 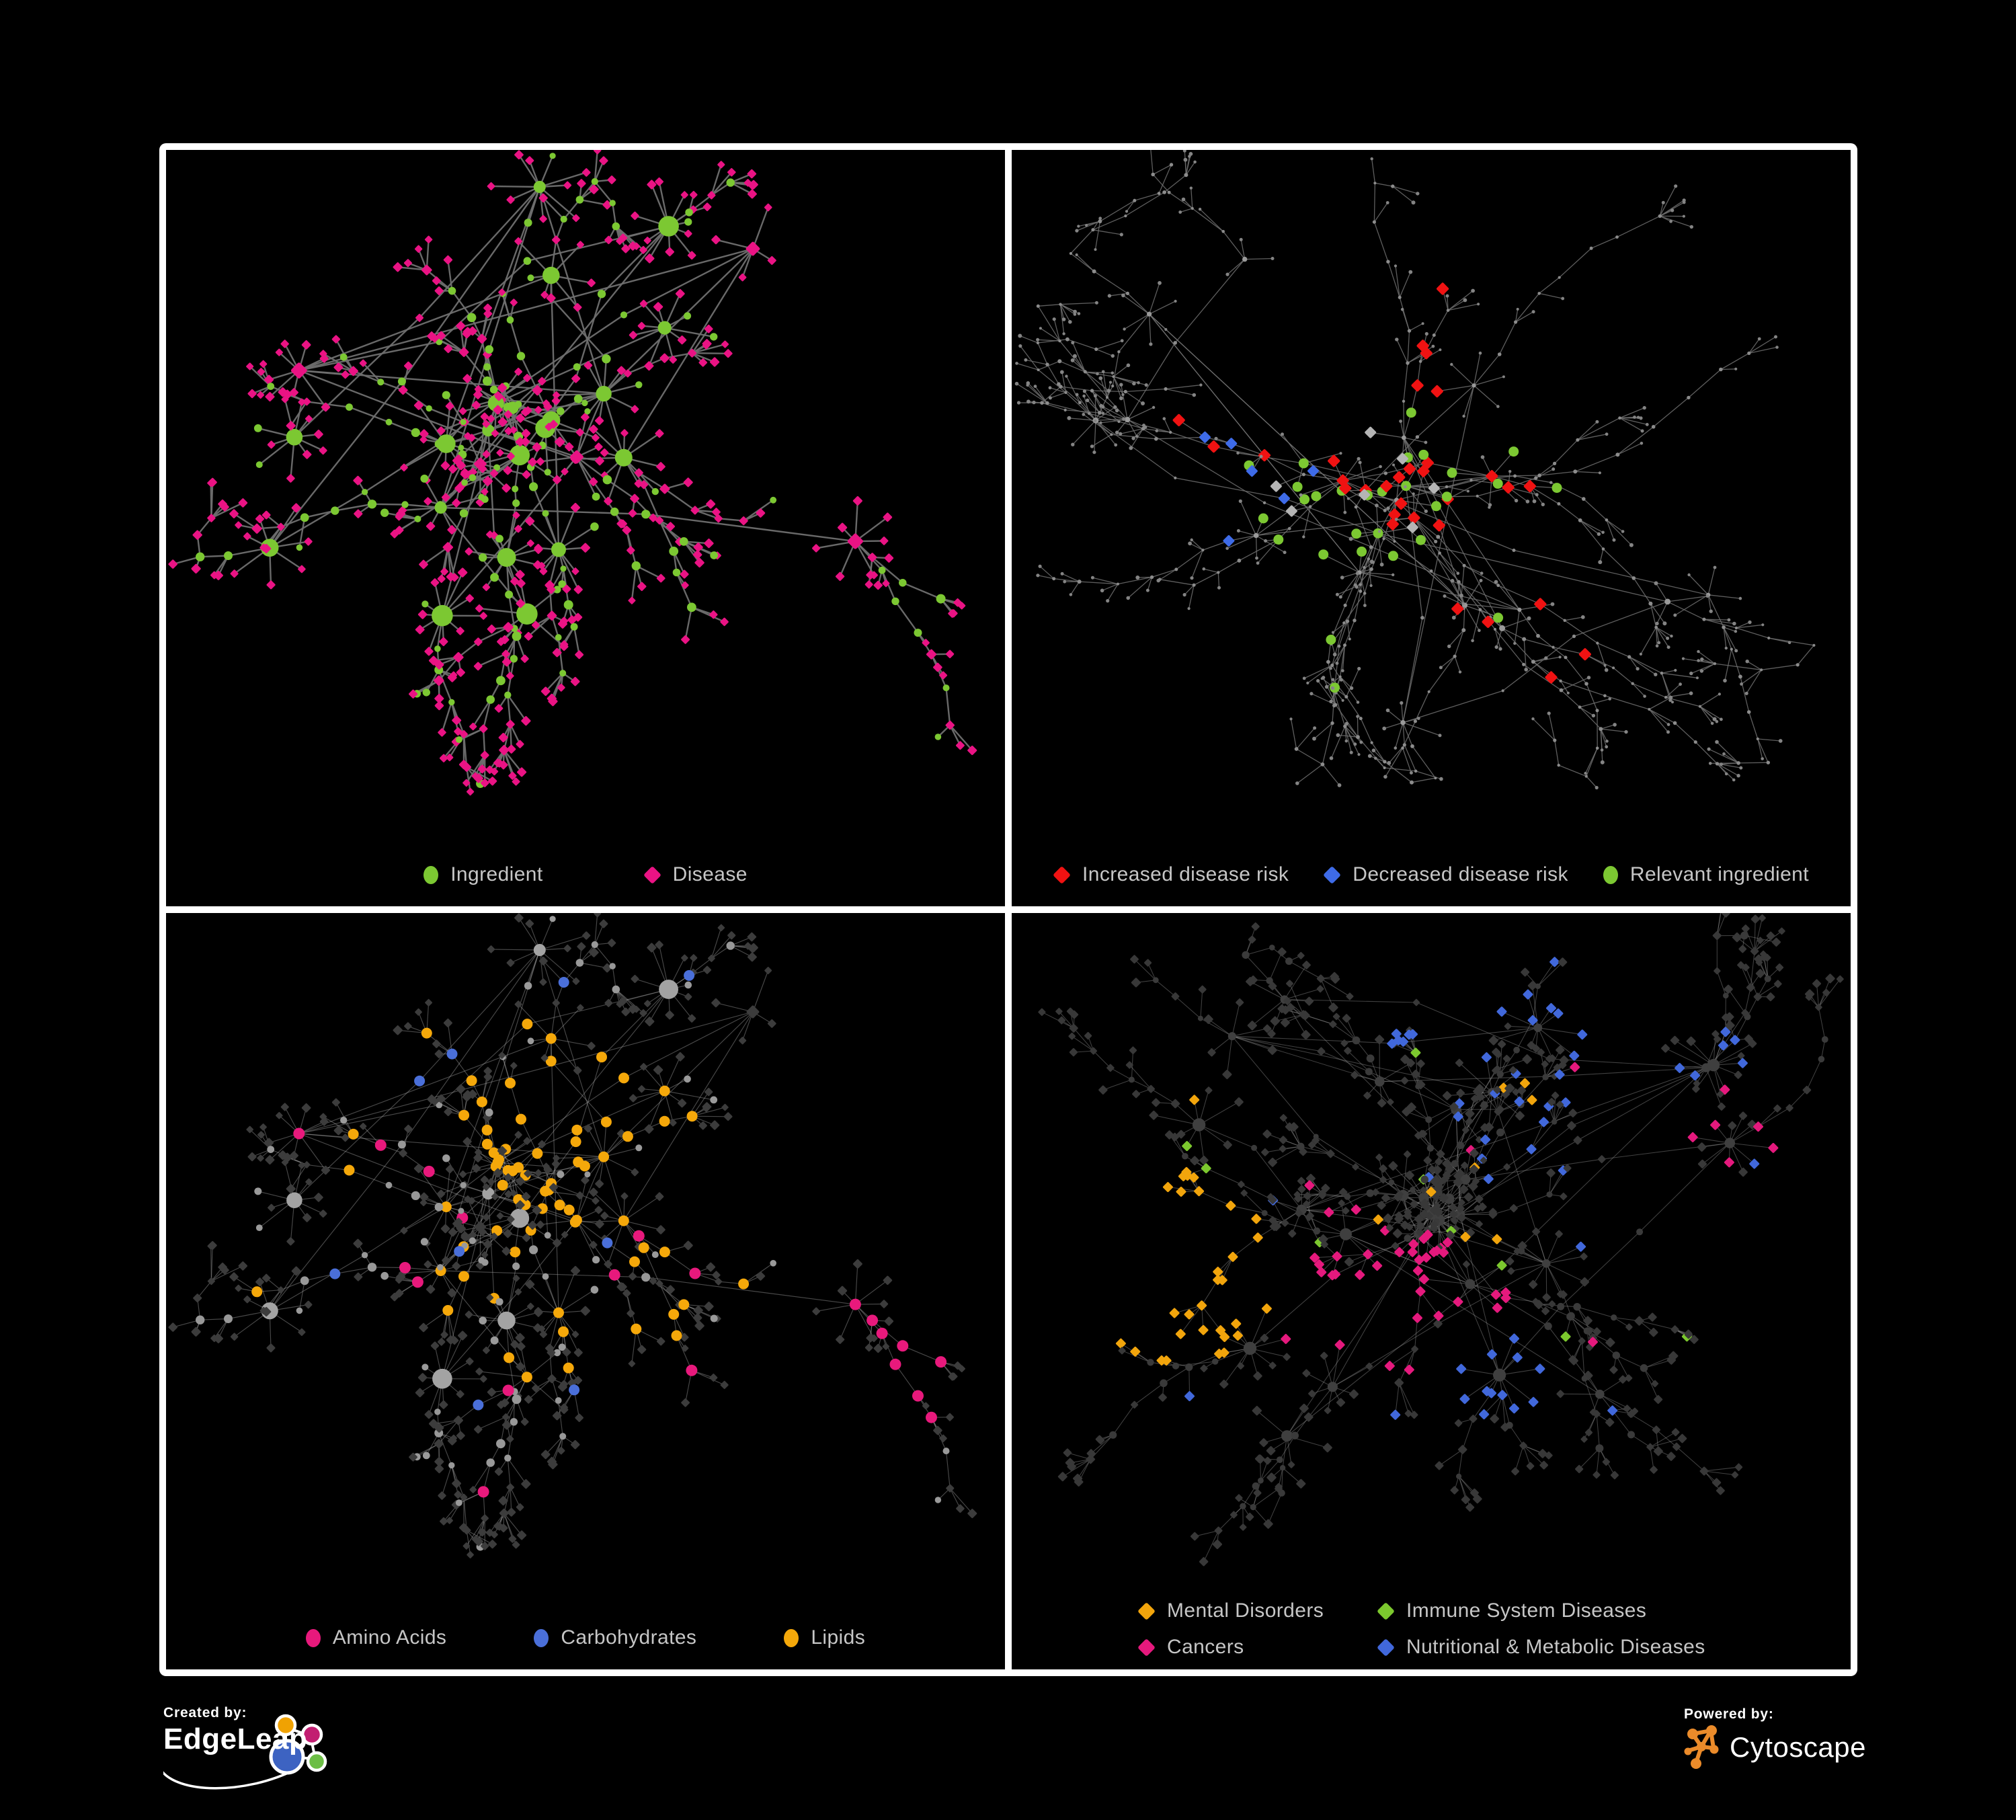 I want to click on network-graph-nutrient-classes, so click(x=572, y=1235).